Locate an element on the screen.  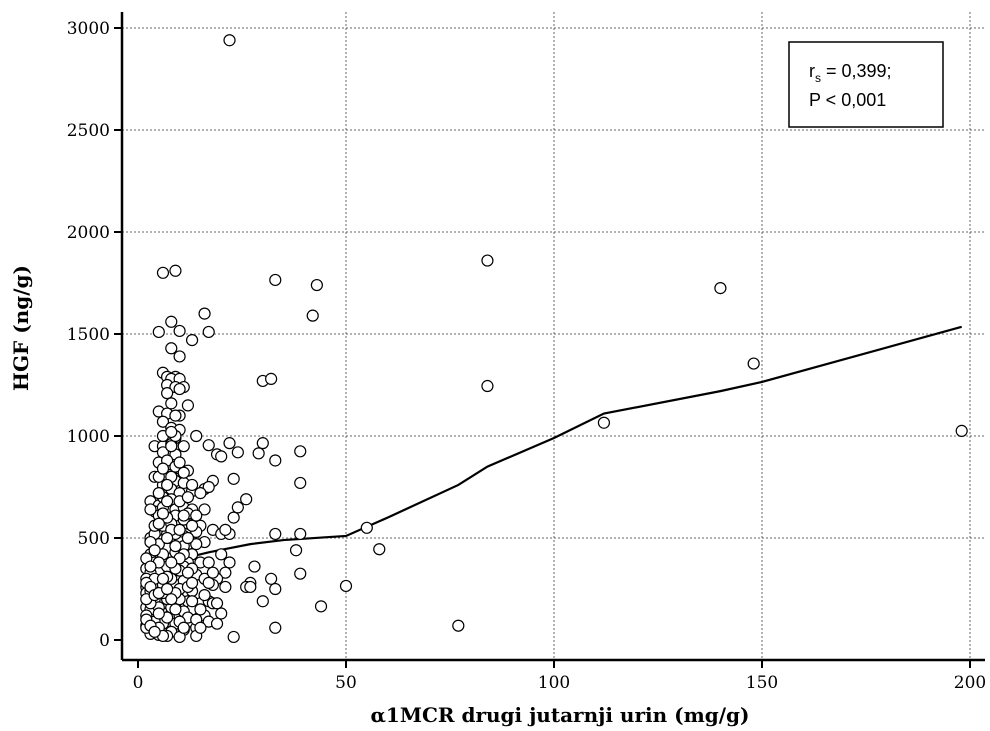
annotation-line1: rs = 0,399; is located at coordinates (850, 73).